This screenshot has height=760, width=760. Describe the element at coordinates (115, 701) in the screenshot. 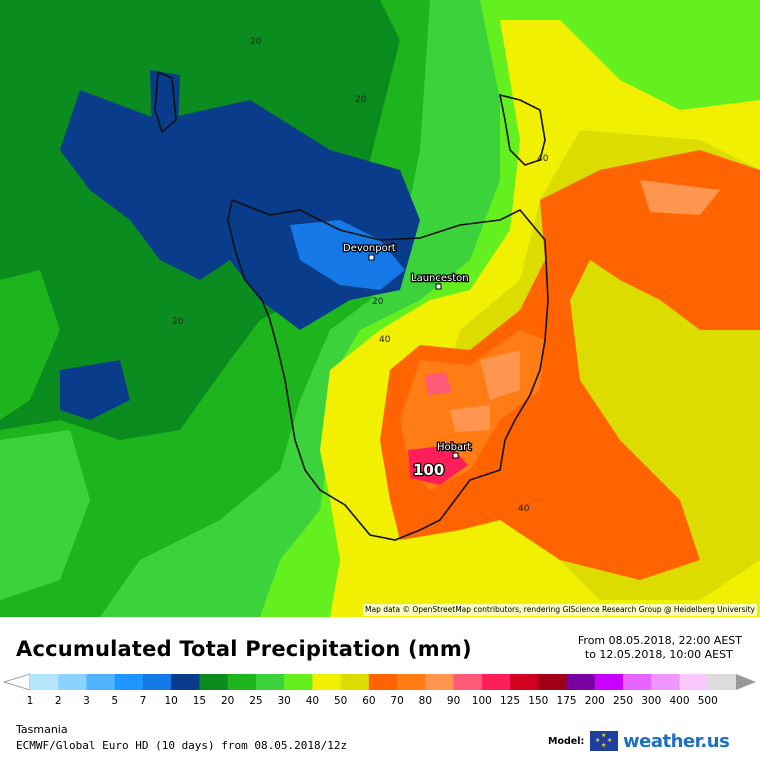

I see `scale-tick-label: 5` at that location.